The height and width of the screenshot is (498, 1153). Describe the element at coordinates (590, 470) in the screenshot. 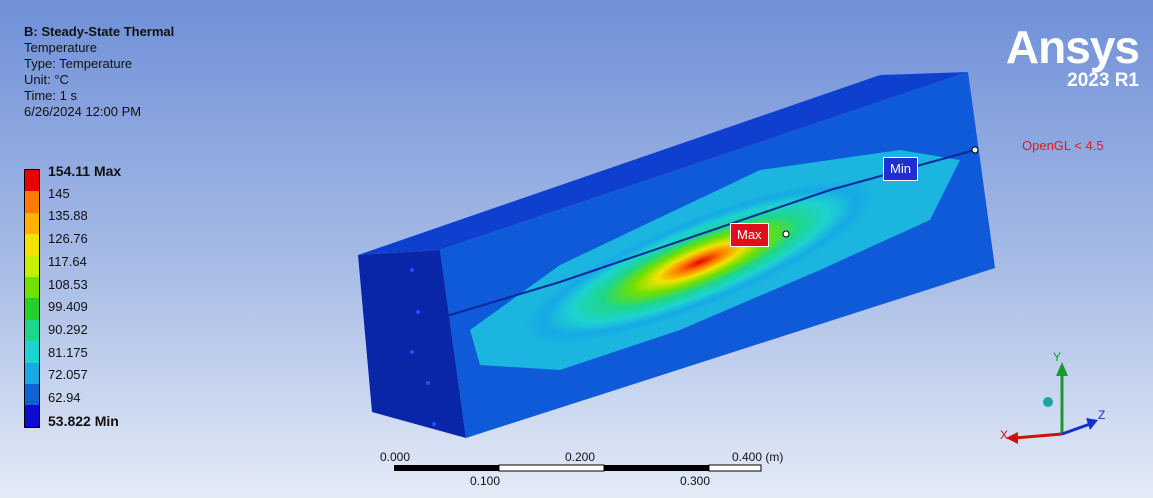

I see `scale-bar: 0.000 0.200 0.400 (m) 0.100 0.300` at that location.